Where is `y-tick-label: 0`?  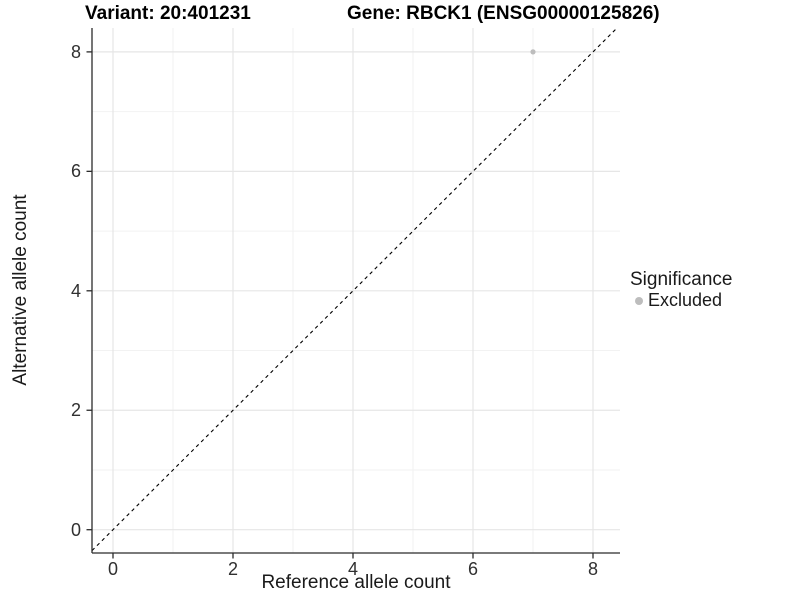 y-tick-label: 0 is located at coordinates (75, 529).